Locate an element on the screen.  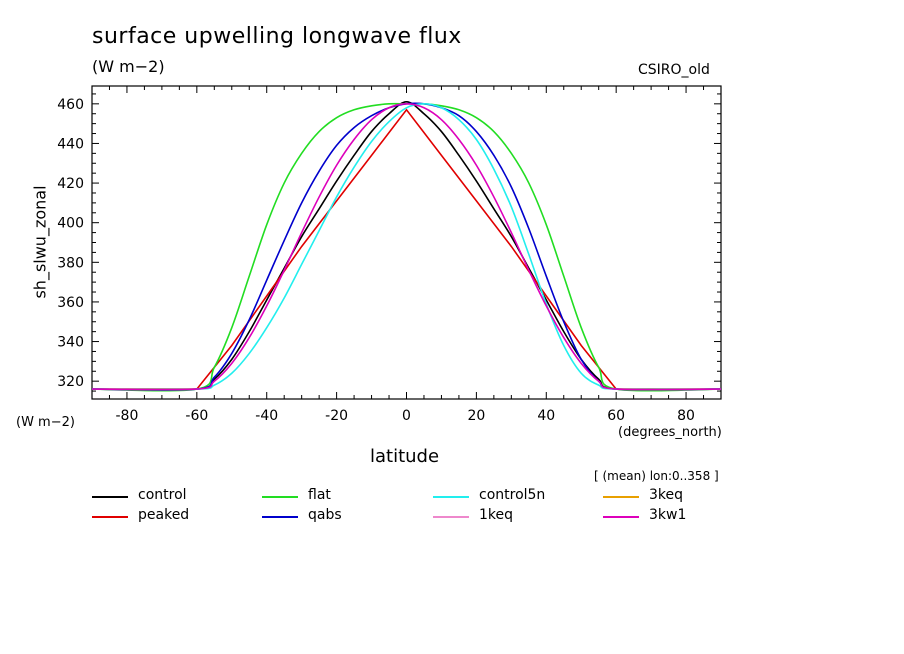
y-tick-label: 460 is located at coordinates (70, 105).